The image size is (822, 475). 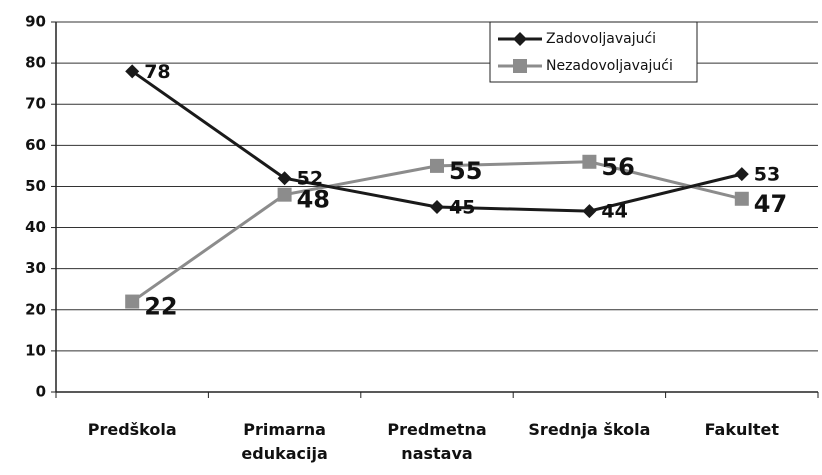 What do you see at coordinates (310, 179) in the screenshot?
I see `data-label: 52` at bounding box center [310, 179].